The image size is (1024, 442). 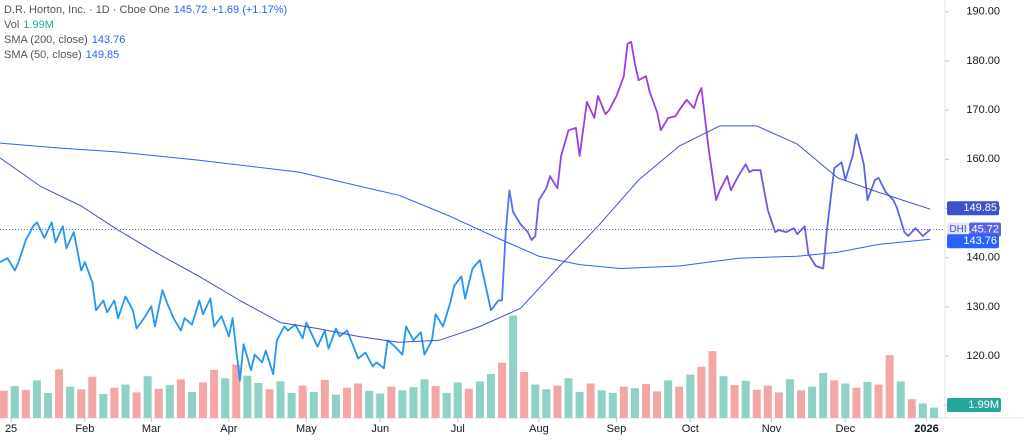 What do you see at coordinates (102, 55) in the screenshot?
I see `sma-value: 149.85` at bounding box center [102, 55].